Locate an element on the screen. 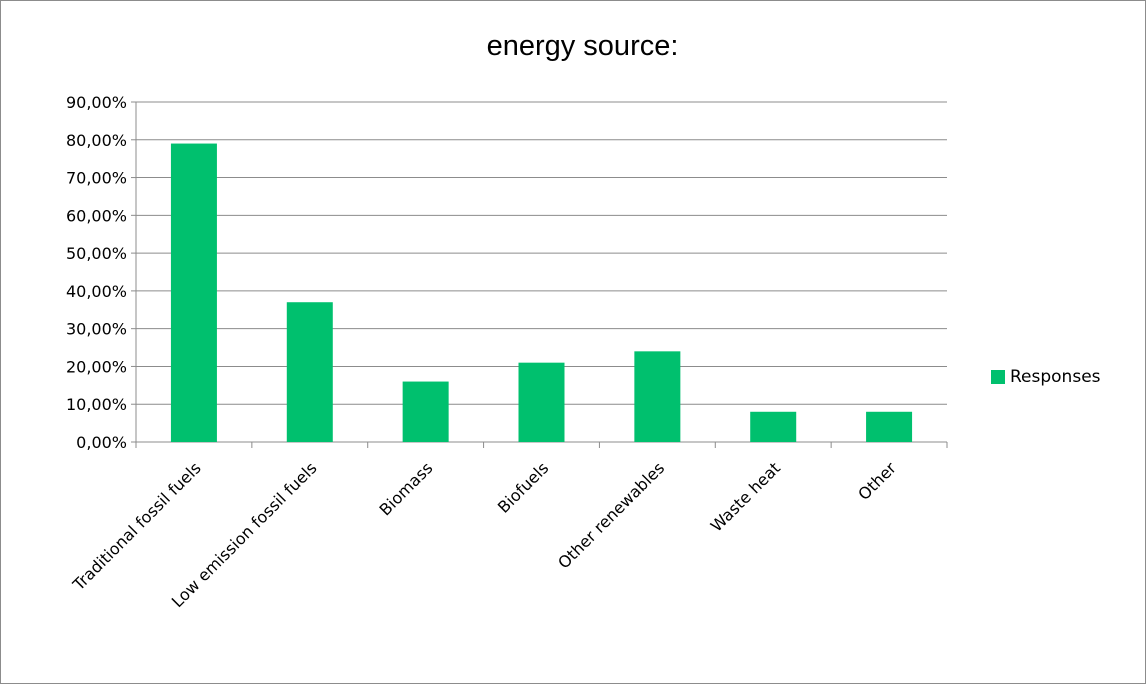 This screenshot has width=1146, height=684. y-tick-label: 40,00% is located at coordinates (96, 291).